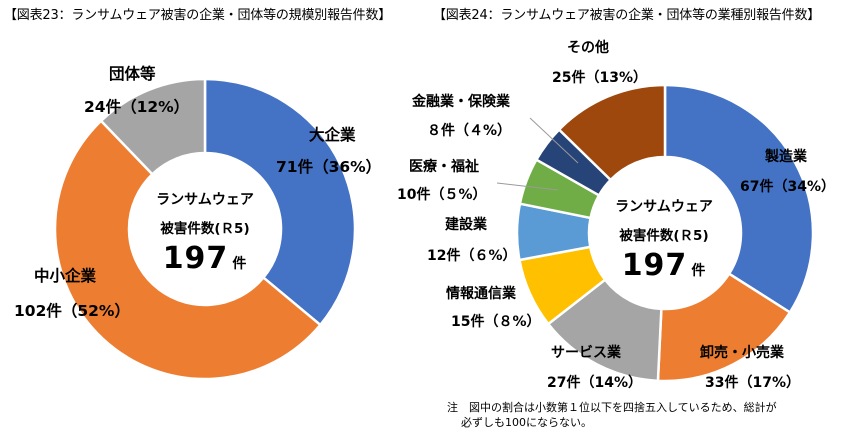 This screenshot has width=859, height=434. What do you see at coordinates (786, 157) in the screenshot?
I see `slice-name-manufacturing: 製造業` at bounding box center [786, 157].